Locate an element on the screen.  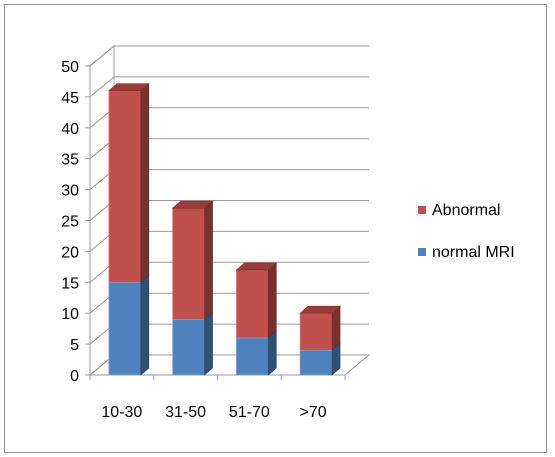
x-tick-label: 51-70 is located at coordinates (249, 412).